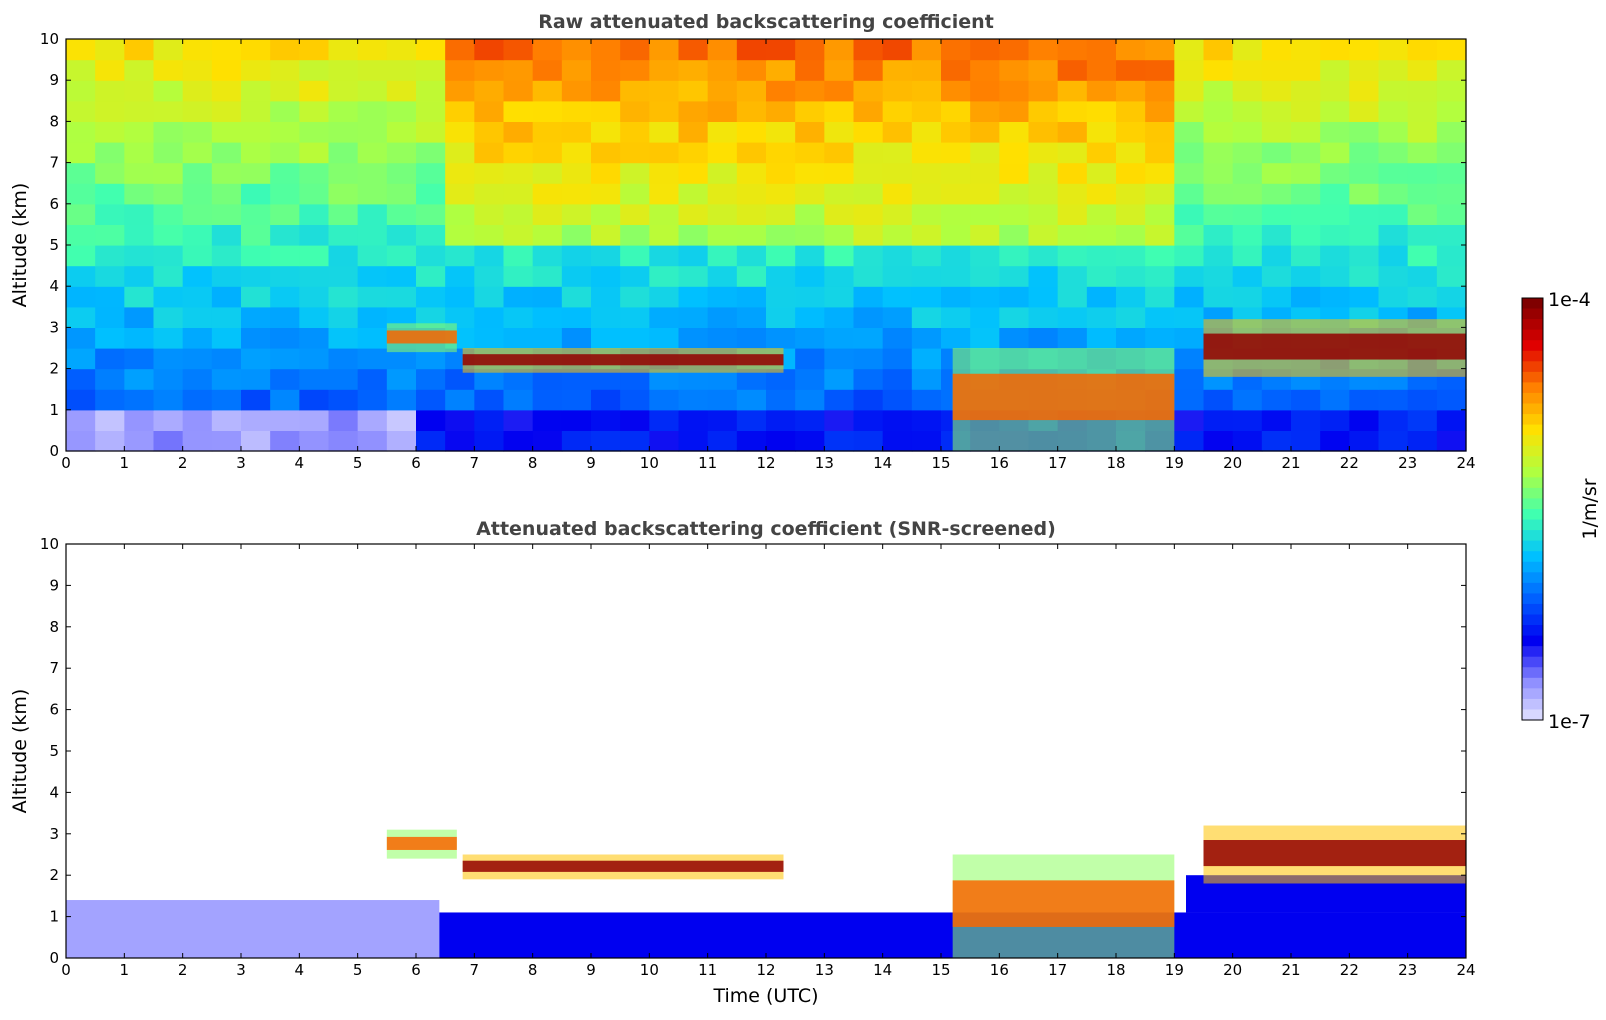  I want to click on colorbar-unit-label: 1/m/sr, so click(1590, 508).